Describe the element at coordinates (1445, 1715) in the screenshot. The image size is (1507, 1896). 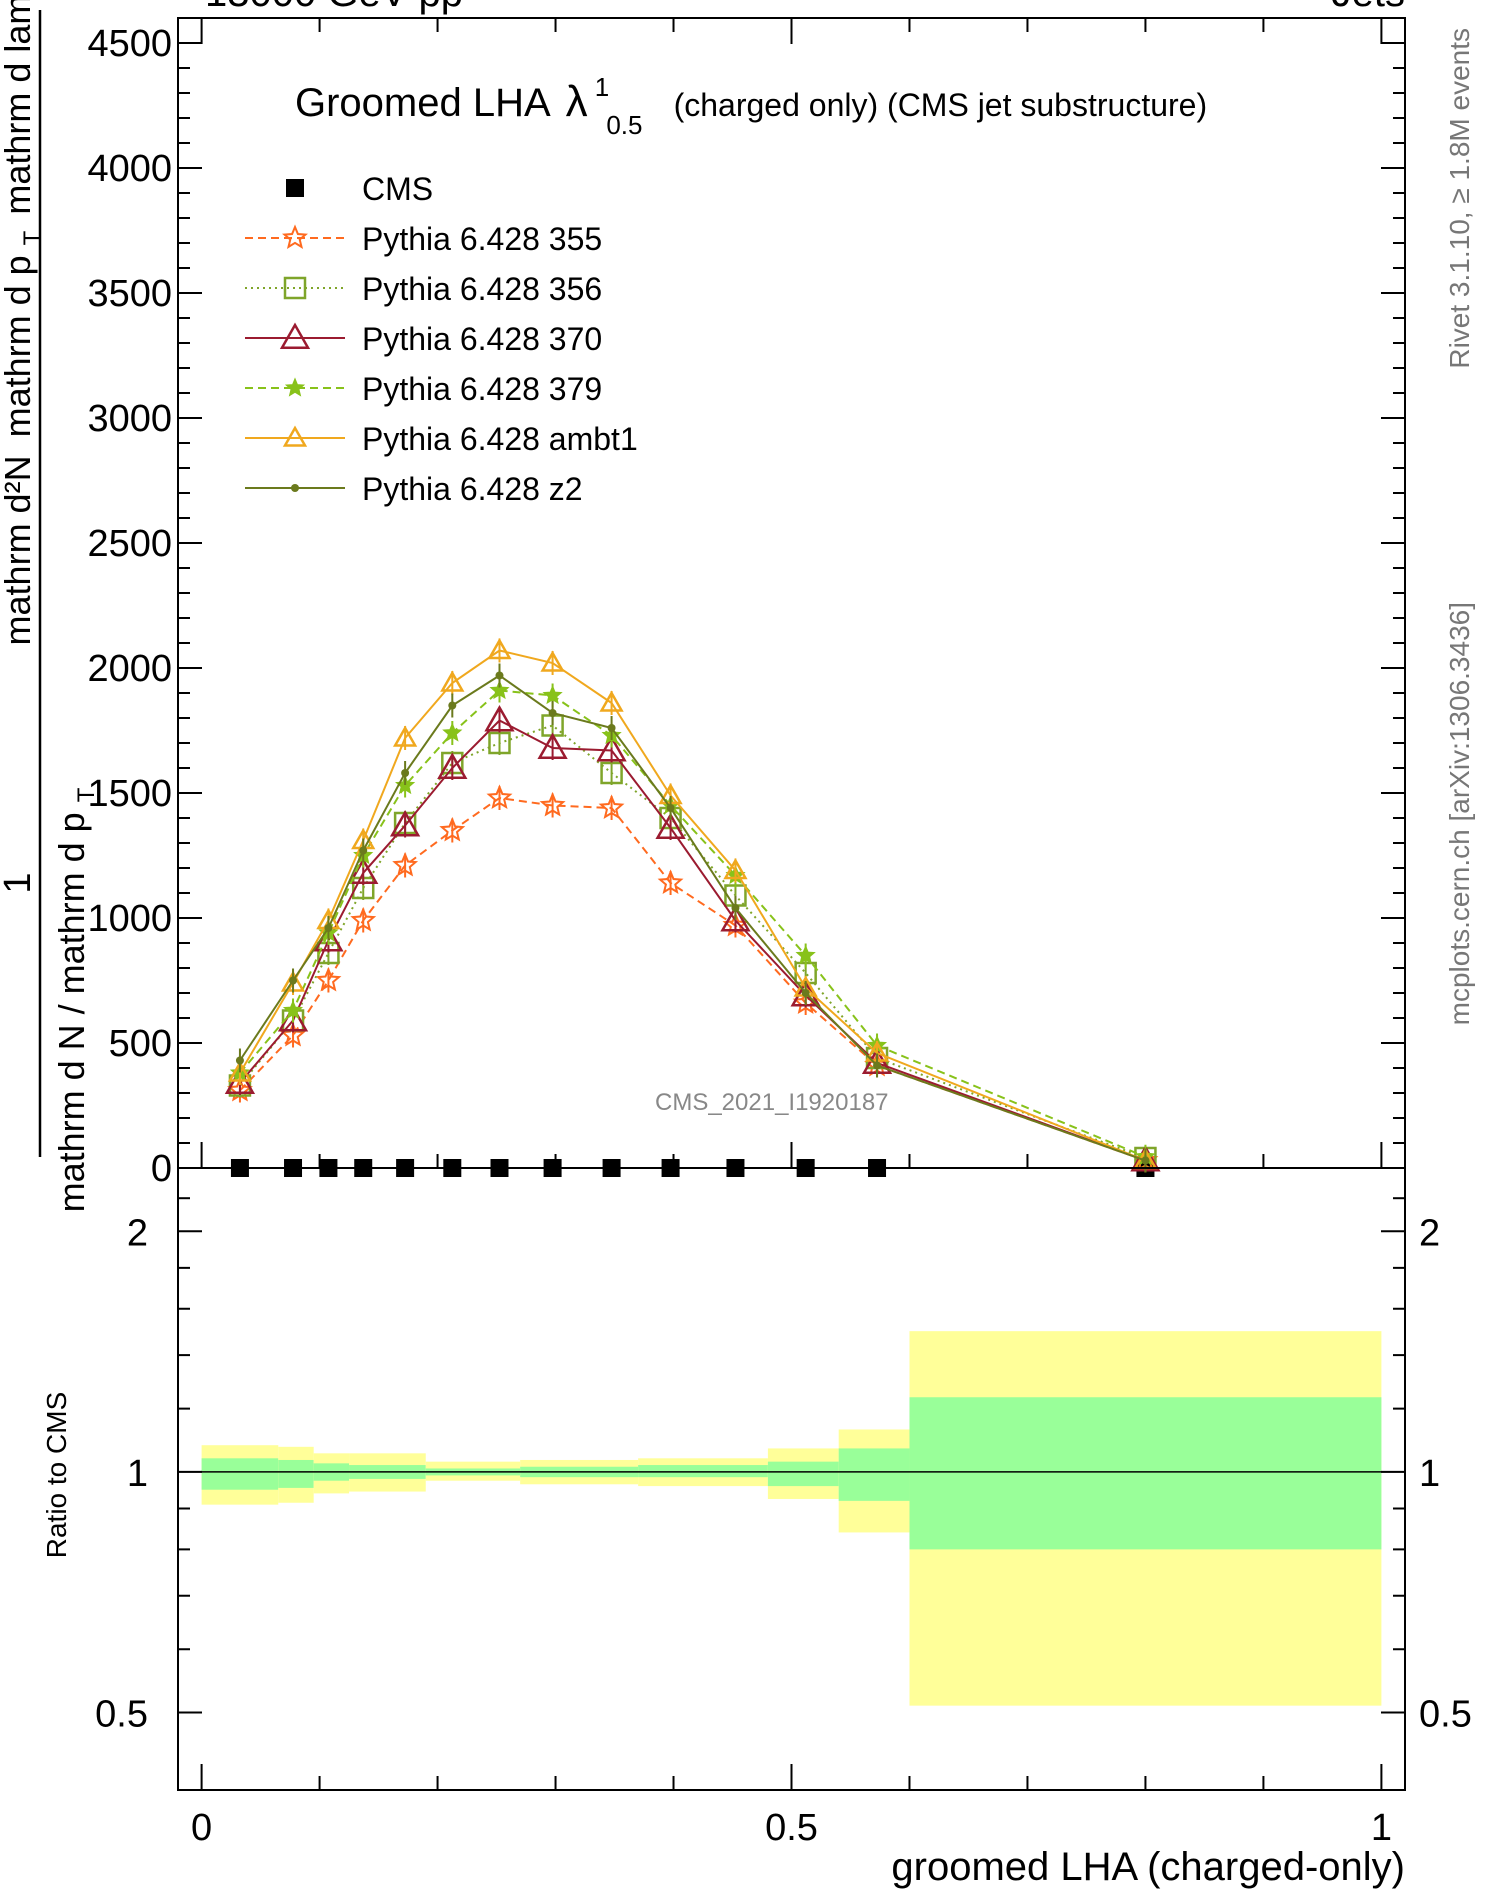
I see `ratio-y-tick-label: 0.5` at that location.